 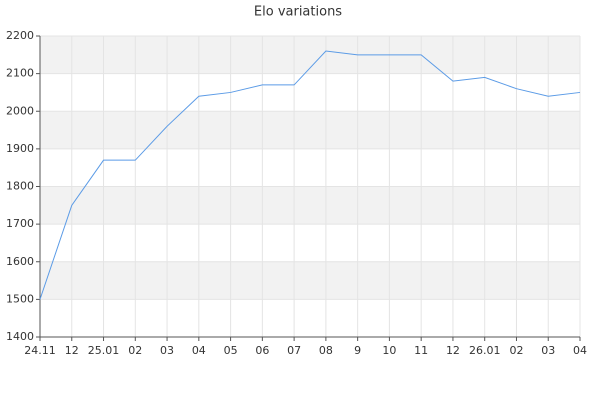 I want to click on y-tick-label: 2000, so click(x=20, y=110).